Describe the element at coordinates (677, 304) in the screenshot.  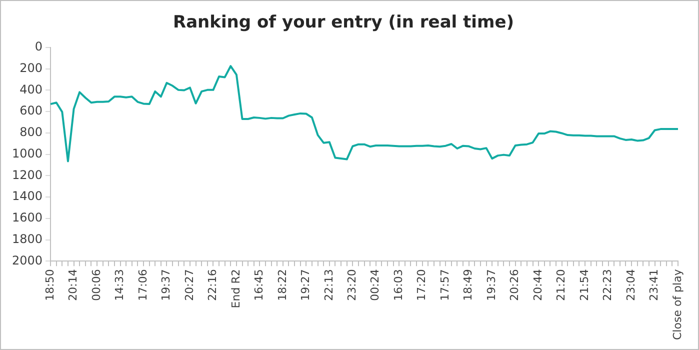
I see `x-tick-label: Close of play` at that location.